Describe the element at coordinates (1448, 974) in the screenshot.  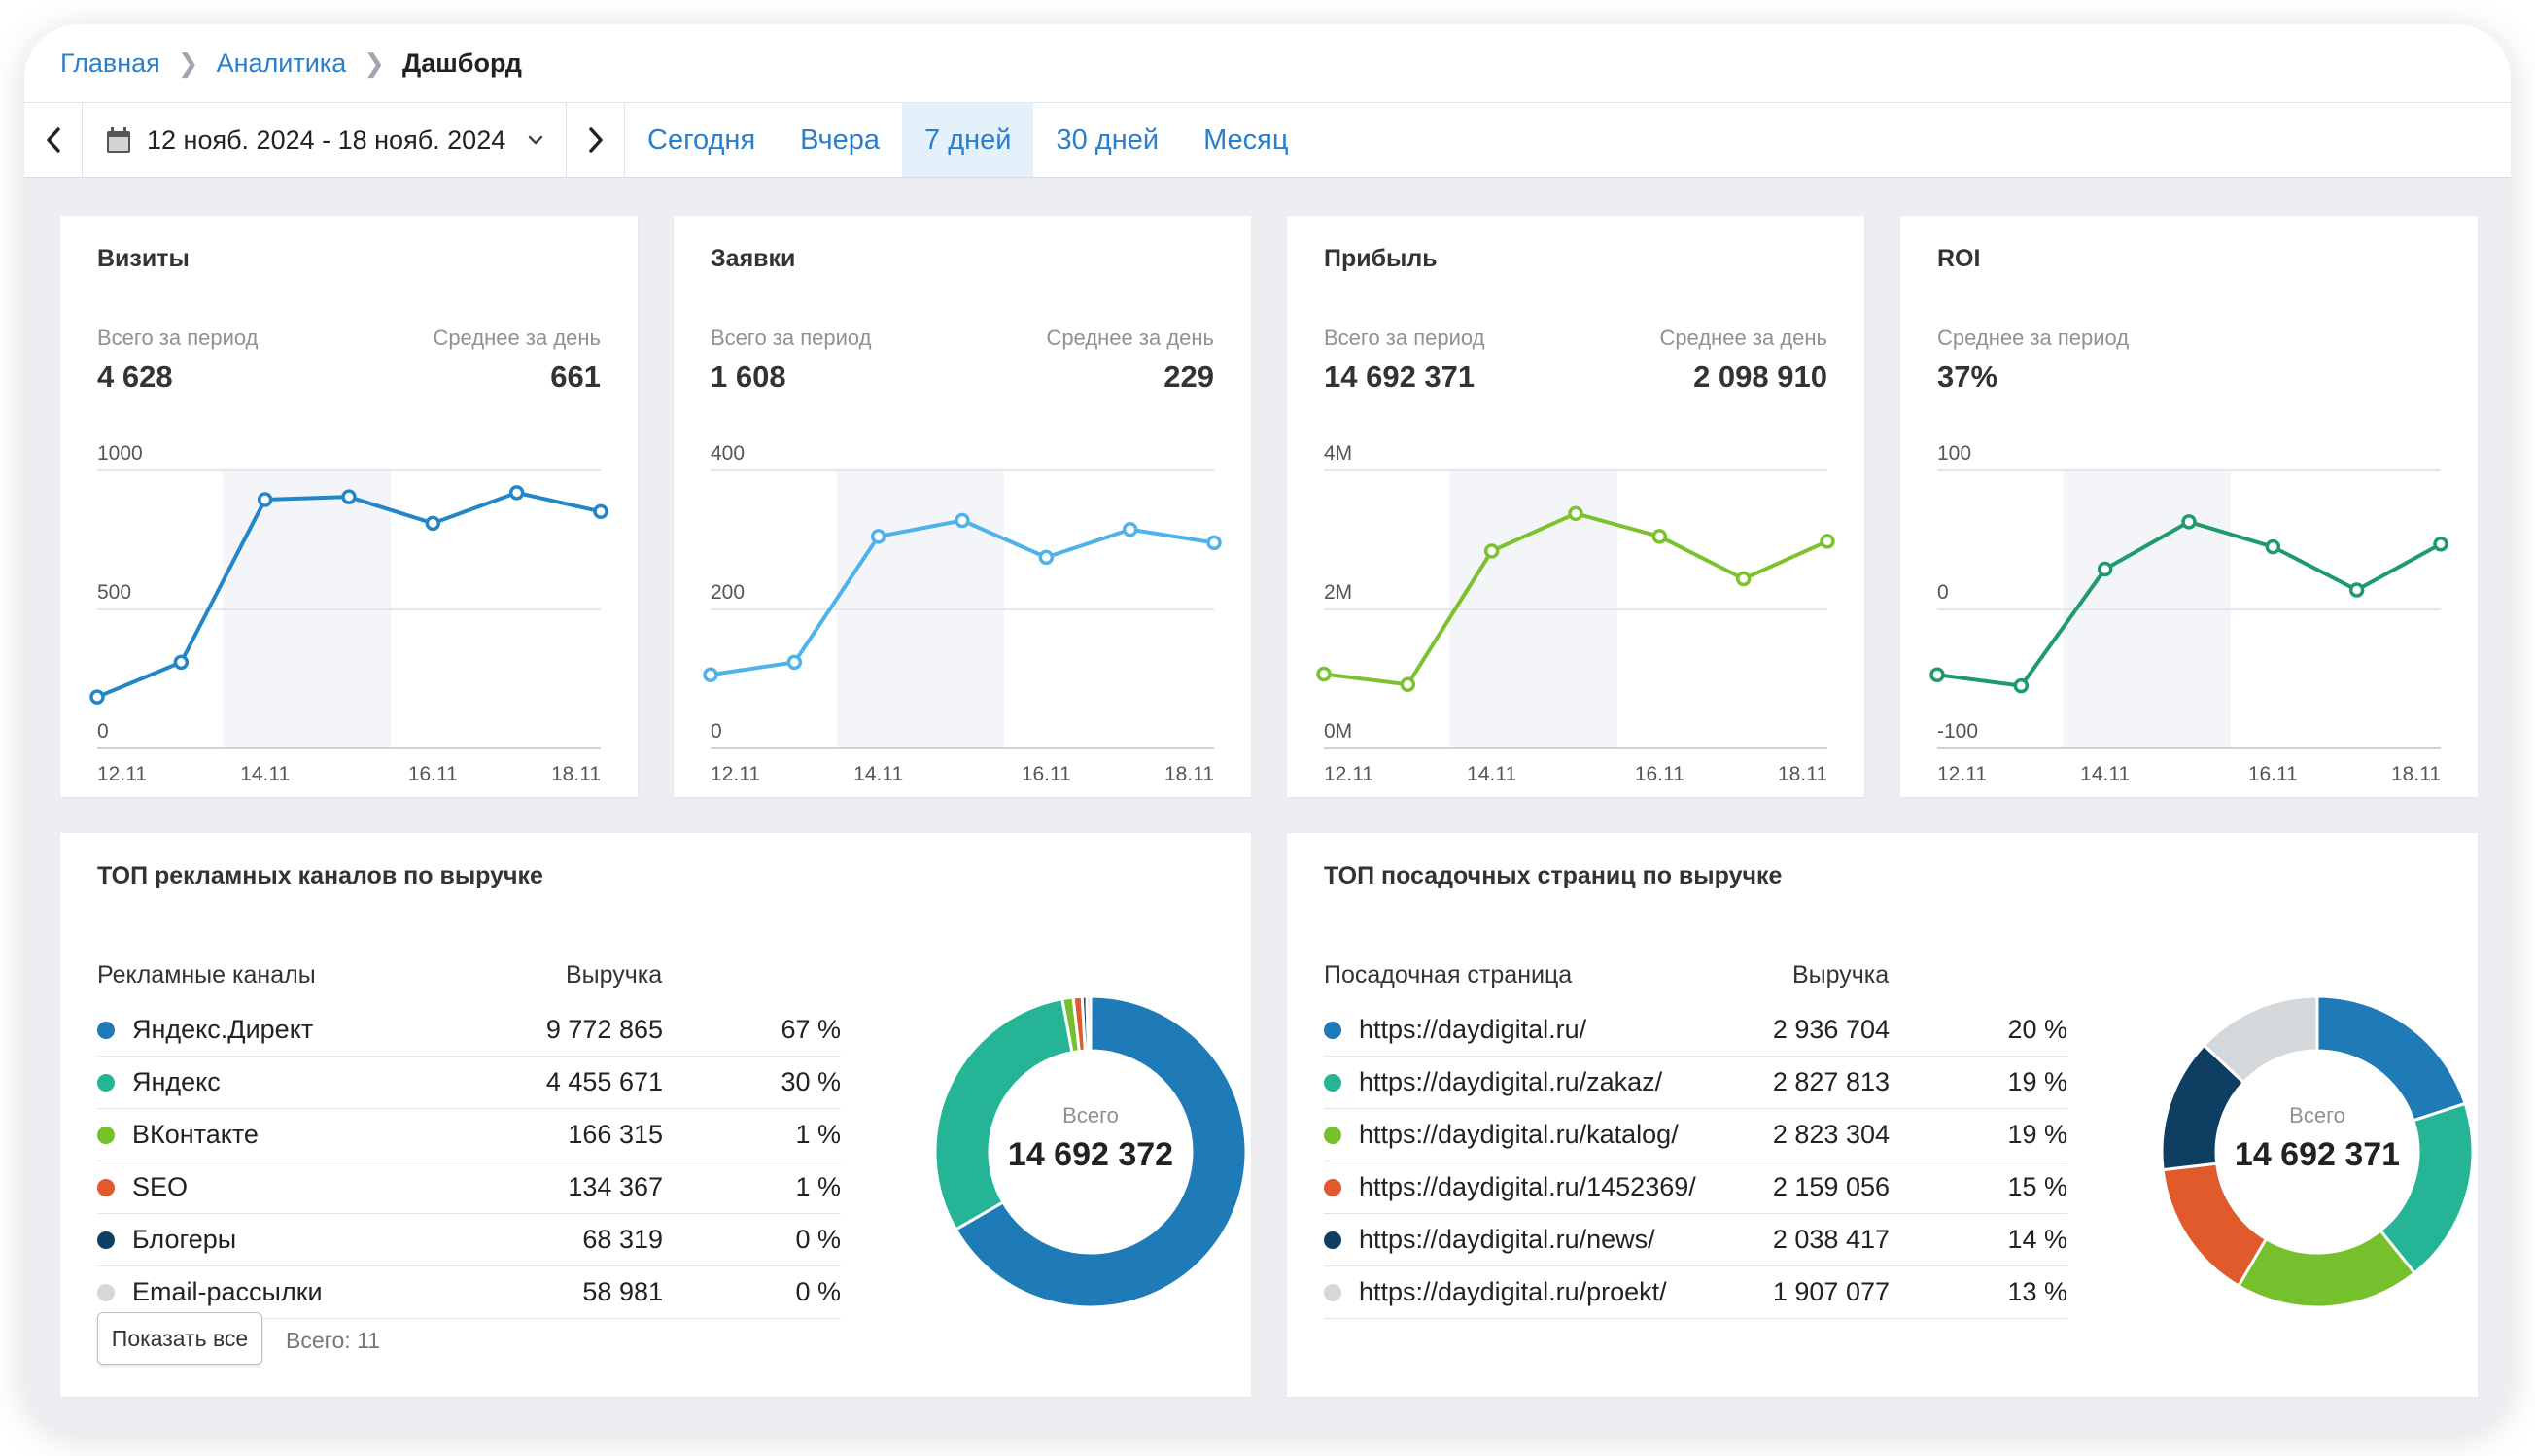
I see `column-header-landing-page: Посадочная страница` at that location.